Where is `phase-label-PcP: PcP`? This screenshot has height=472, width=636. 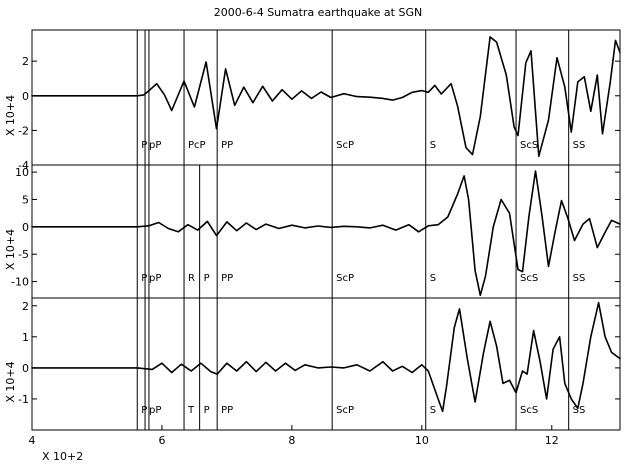 phase-label-PcP: PcP is located at coordinates (197, 145).